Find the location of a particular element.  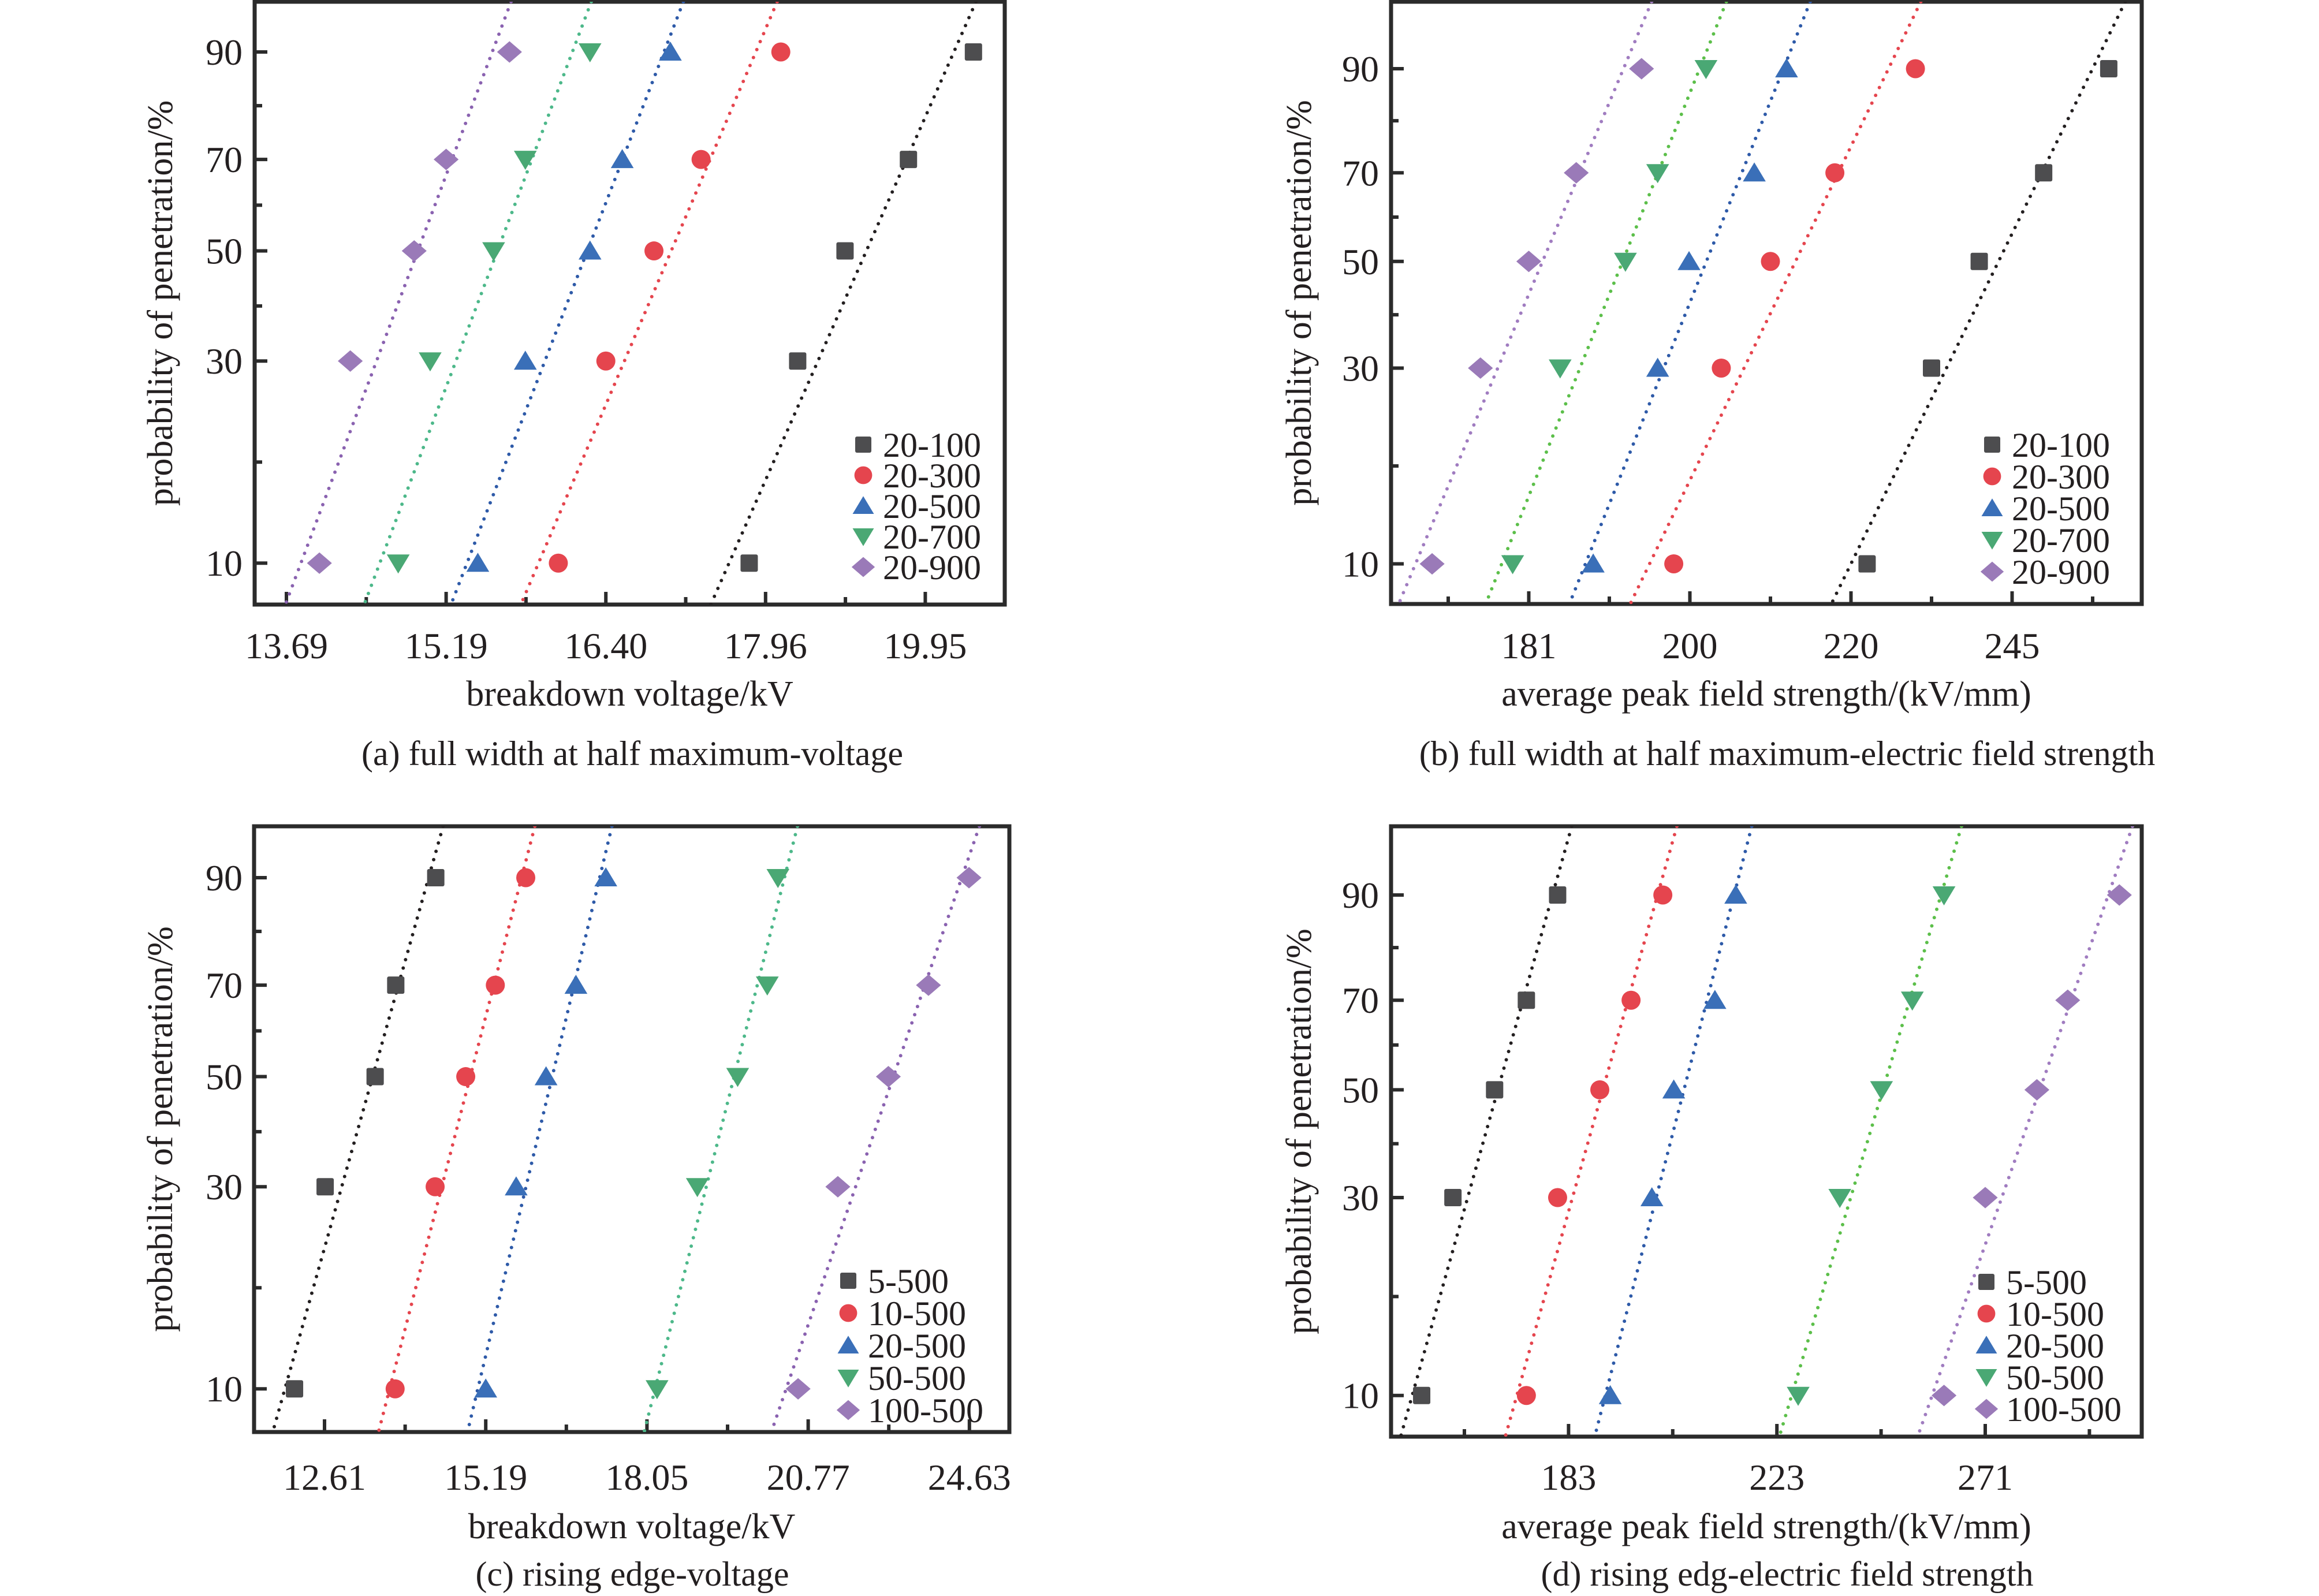

legend-item: 100-500 is located at coordinates (909, 1411).